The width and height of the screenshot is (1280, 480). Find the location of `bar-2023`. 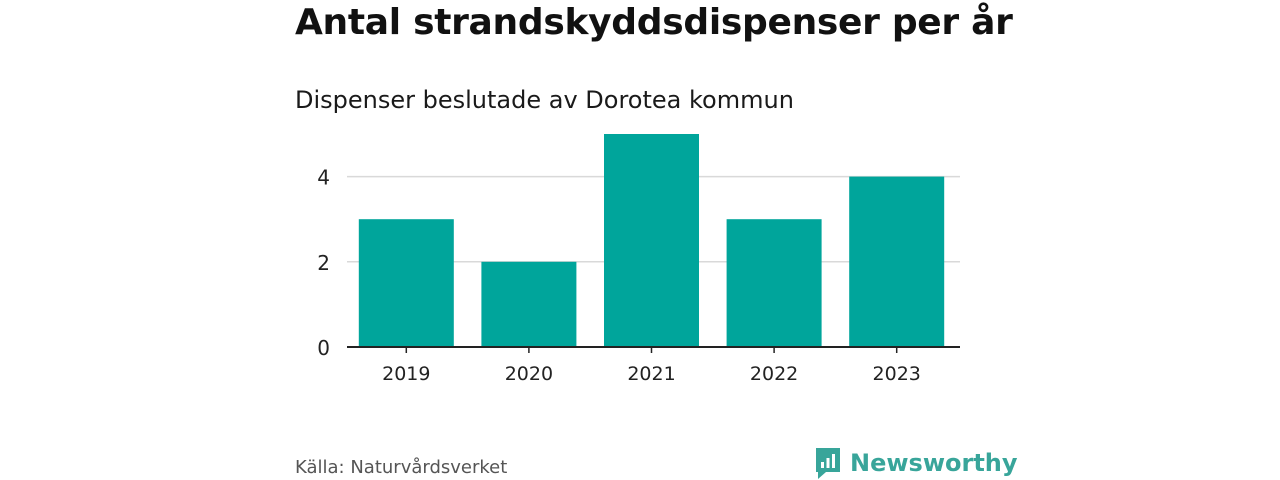

bar-2023 is located at coordinates (897, 261).